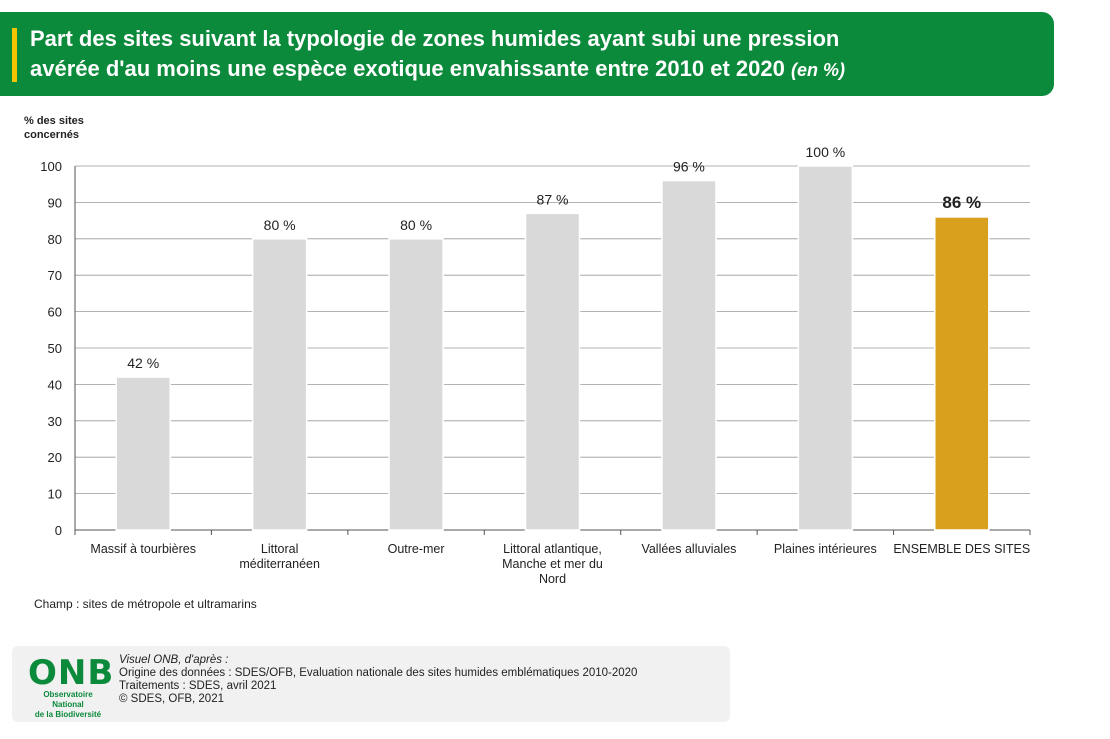  I want to click on x-category-label: Massif à tourbières, so click(143, 549).